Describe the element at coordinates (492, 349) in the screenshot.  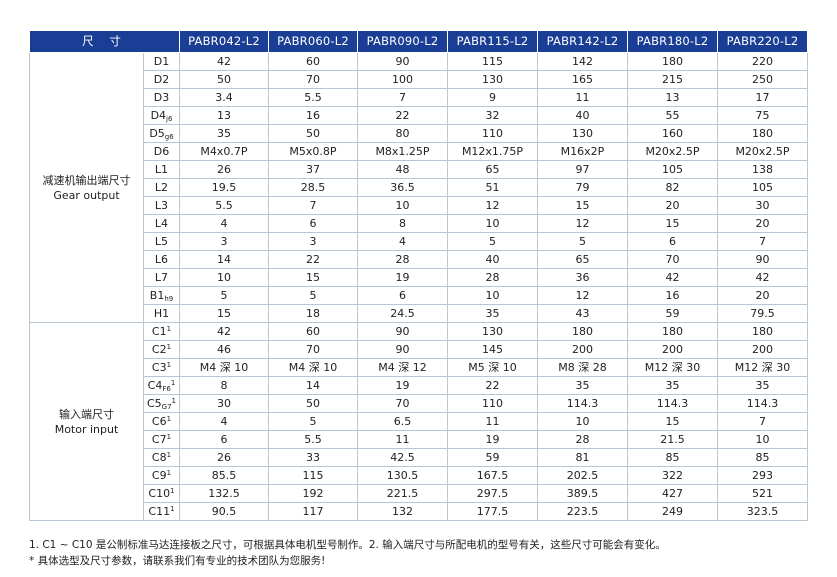
I see `value-cell: 145` at that location.